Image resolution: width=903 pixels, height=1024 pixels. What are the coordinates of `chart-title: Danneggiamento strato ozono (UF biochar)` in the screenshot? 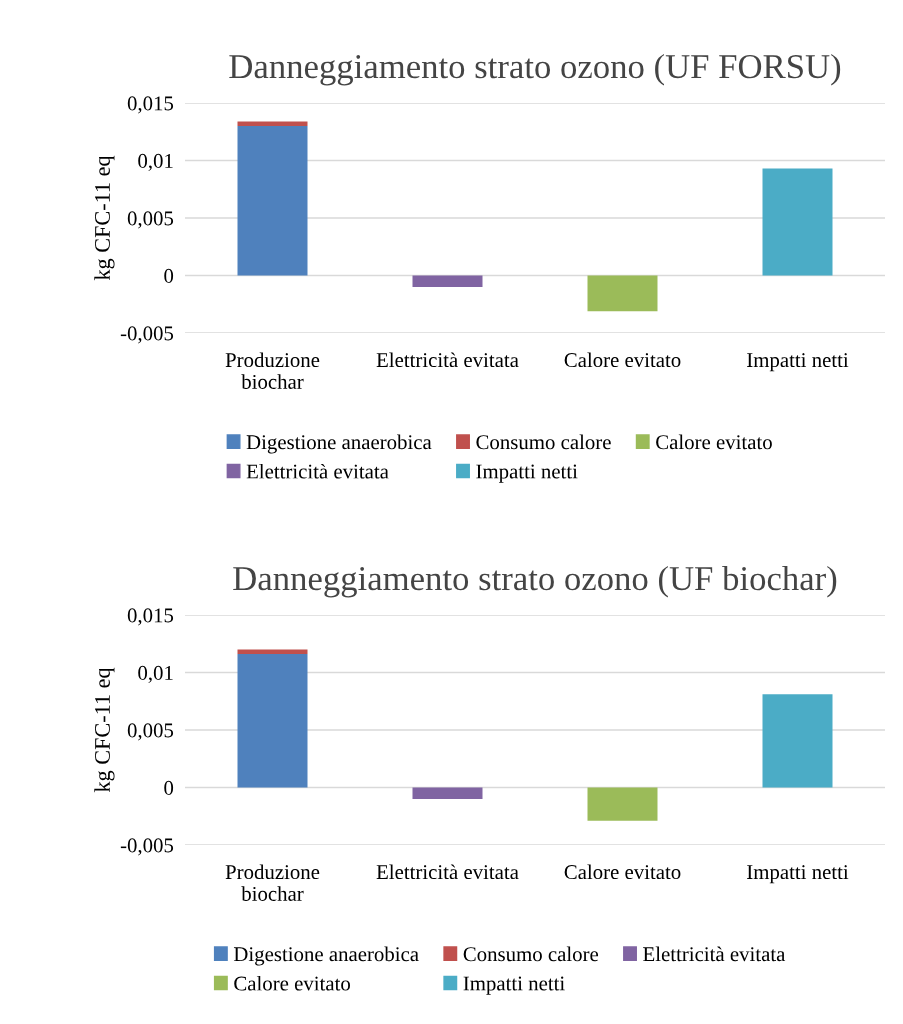 It's located at (535, 581).